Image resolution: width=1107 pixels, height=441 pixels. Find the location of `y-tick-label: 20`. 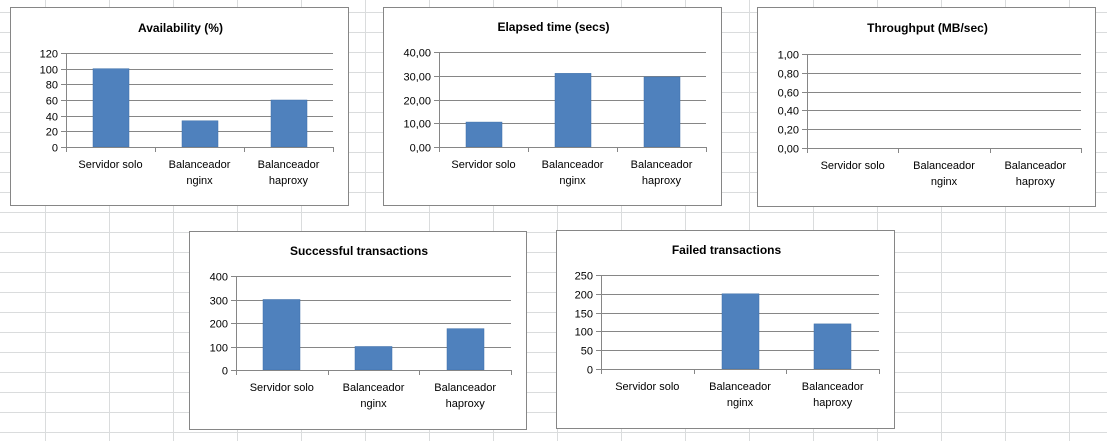

y-tick-label: 20 is located at coordinates (52, 133).